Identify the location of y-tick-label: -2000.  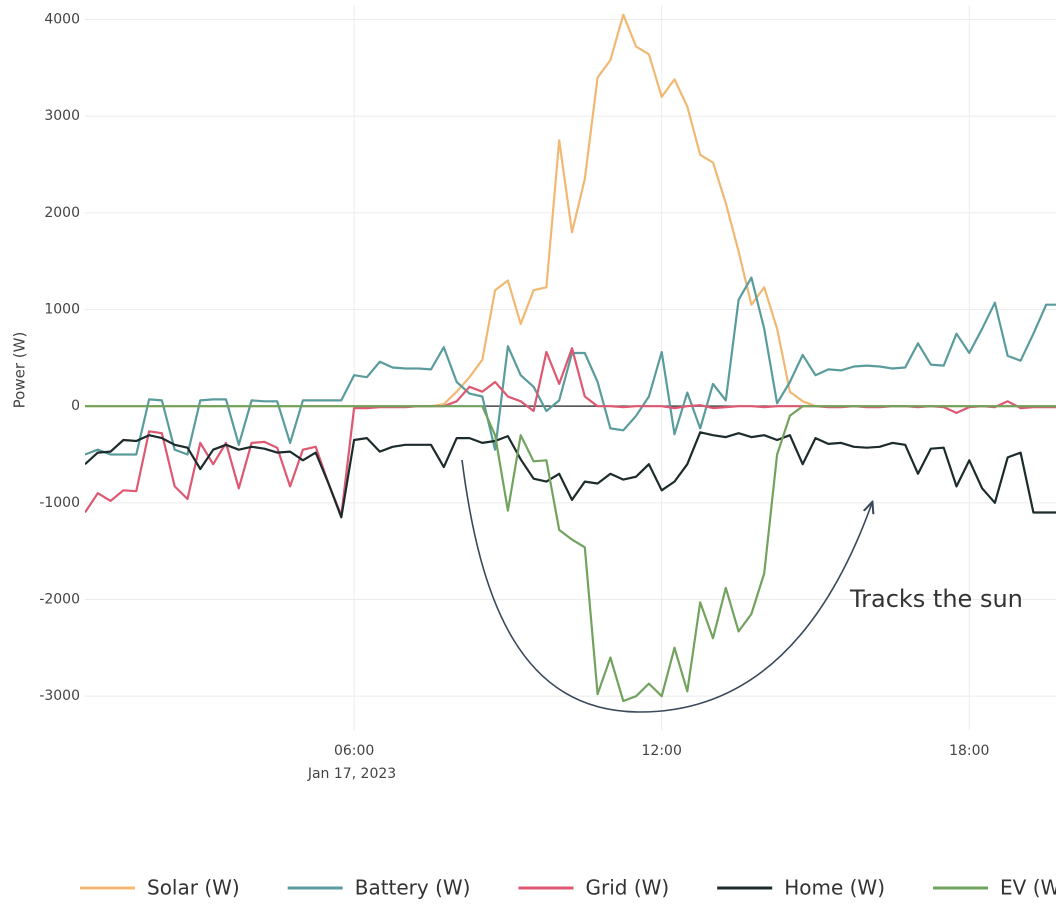
(59, 600).